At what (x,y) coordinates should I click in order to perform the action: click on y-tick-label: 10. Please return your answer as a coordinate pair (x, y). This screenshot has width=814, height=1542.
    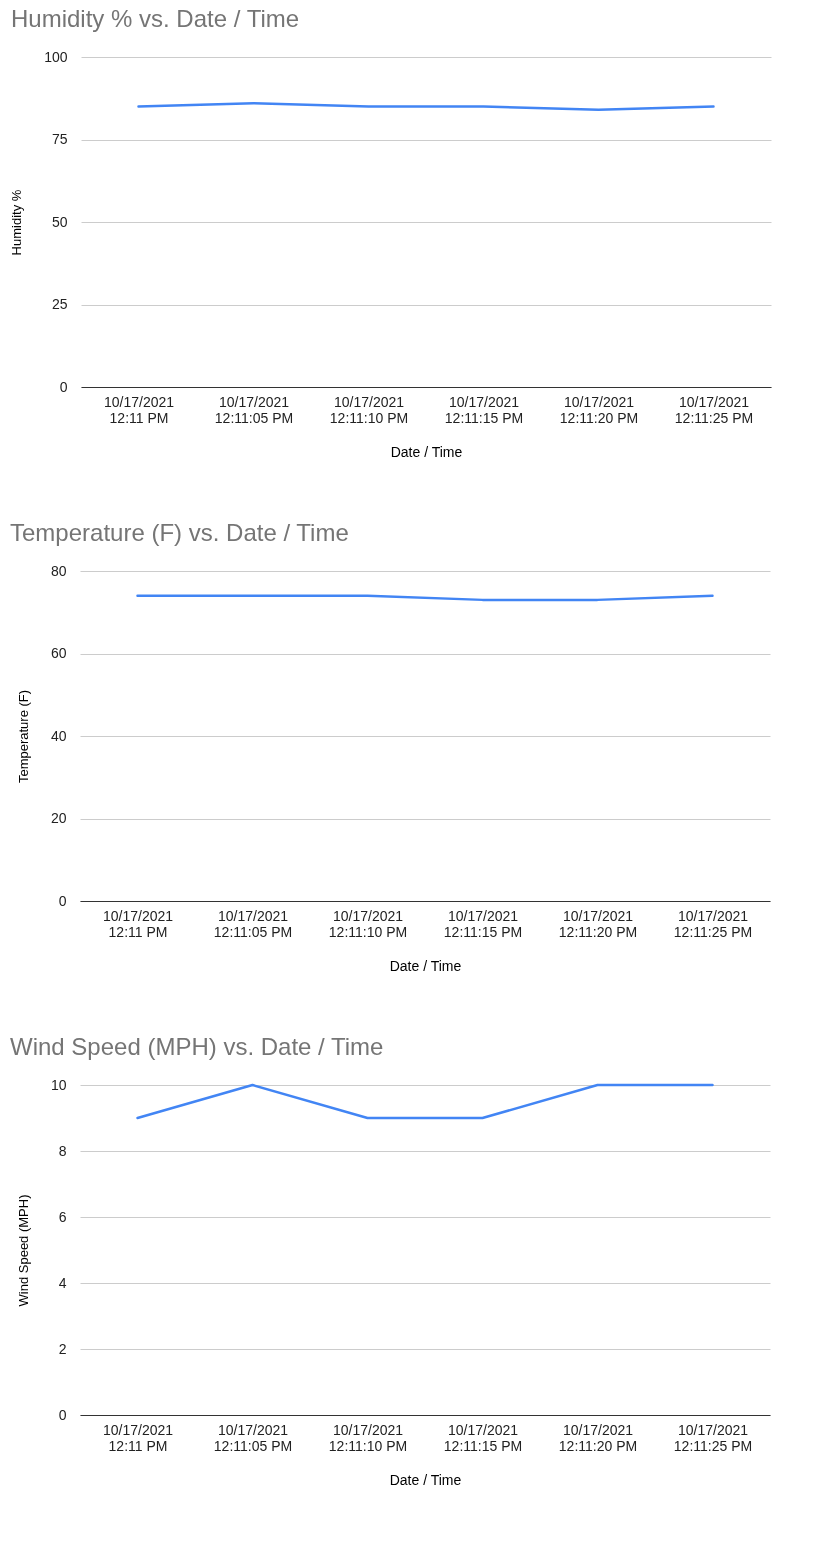
    Looking at the image, I should click on (58, 1084).